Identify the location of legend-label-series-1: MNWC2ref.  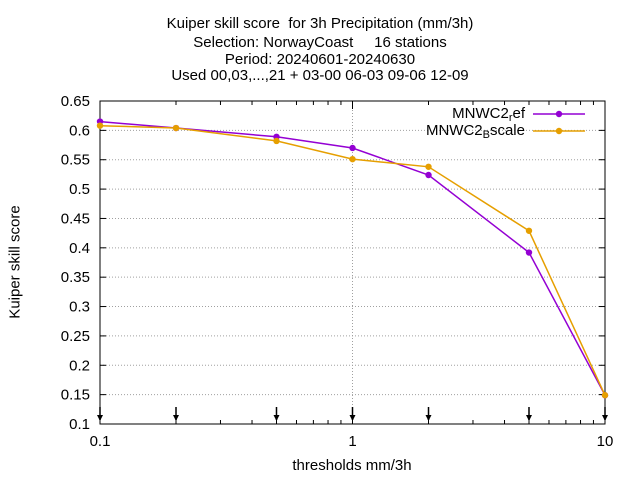
(488, 114).